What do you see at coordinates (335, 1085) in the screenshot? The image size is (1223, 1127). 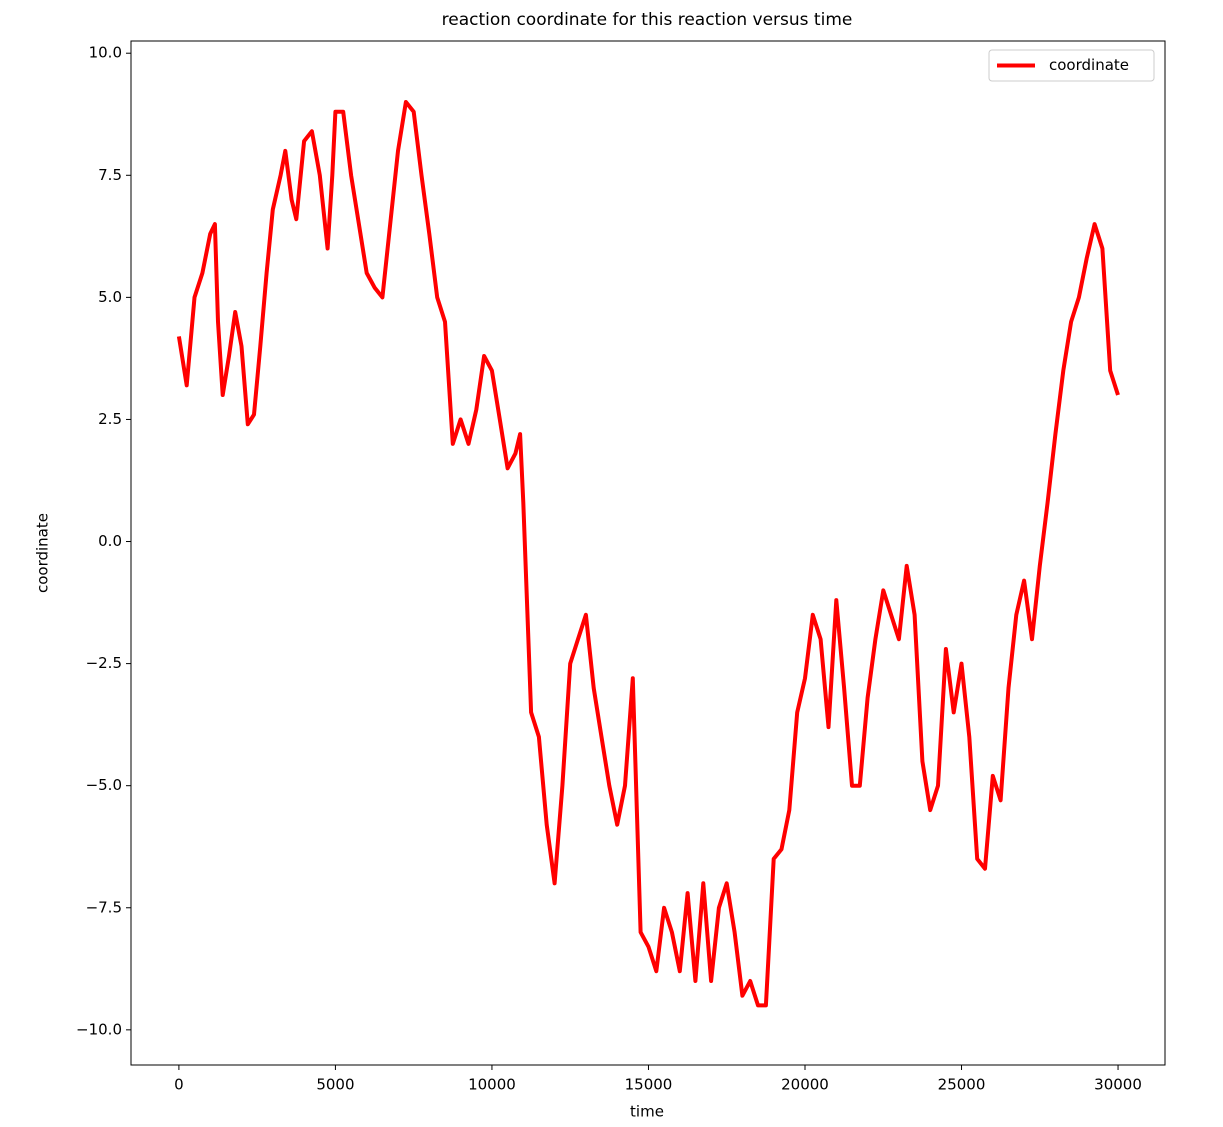 I see `x-tick-label: 5000` at bounding box center [335, 1085].